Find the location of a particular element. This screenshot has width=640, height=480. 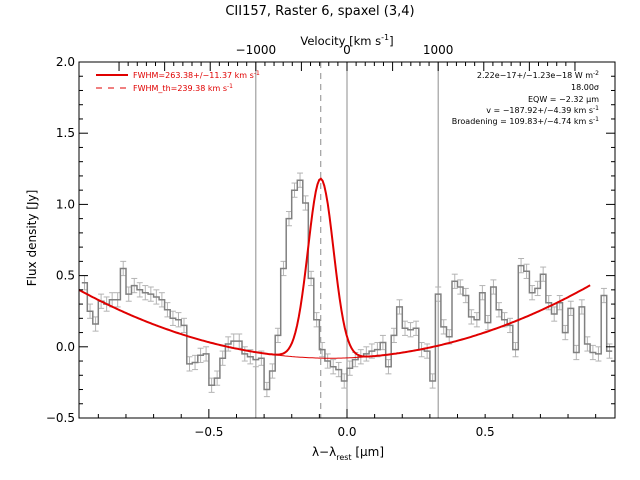

y-tick-label: 2.0 is located at coordinates (65, 62).